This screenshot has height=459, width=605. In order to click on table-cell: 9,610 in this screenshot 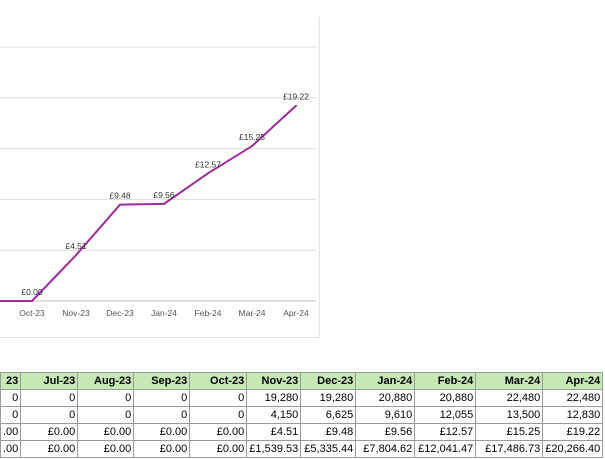, I will do `click(385, 415)`.